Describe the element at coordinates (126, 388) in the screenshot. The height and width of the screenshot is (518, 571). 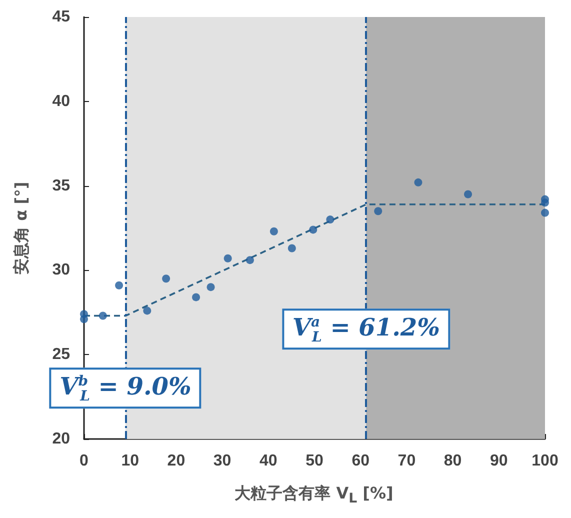
I see `annotation: V$^{b}$$_{L}$ = 9.0%` at that location.